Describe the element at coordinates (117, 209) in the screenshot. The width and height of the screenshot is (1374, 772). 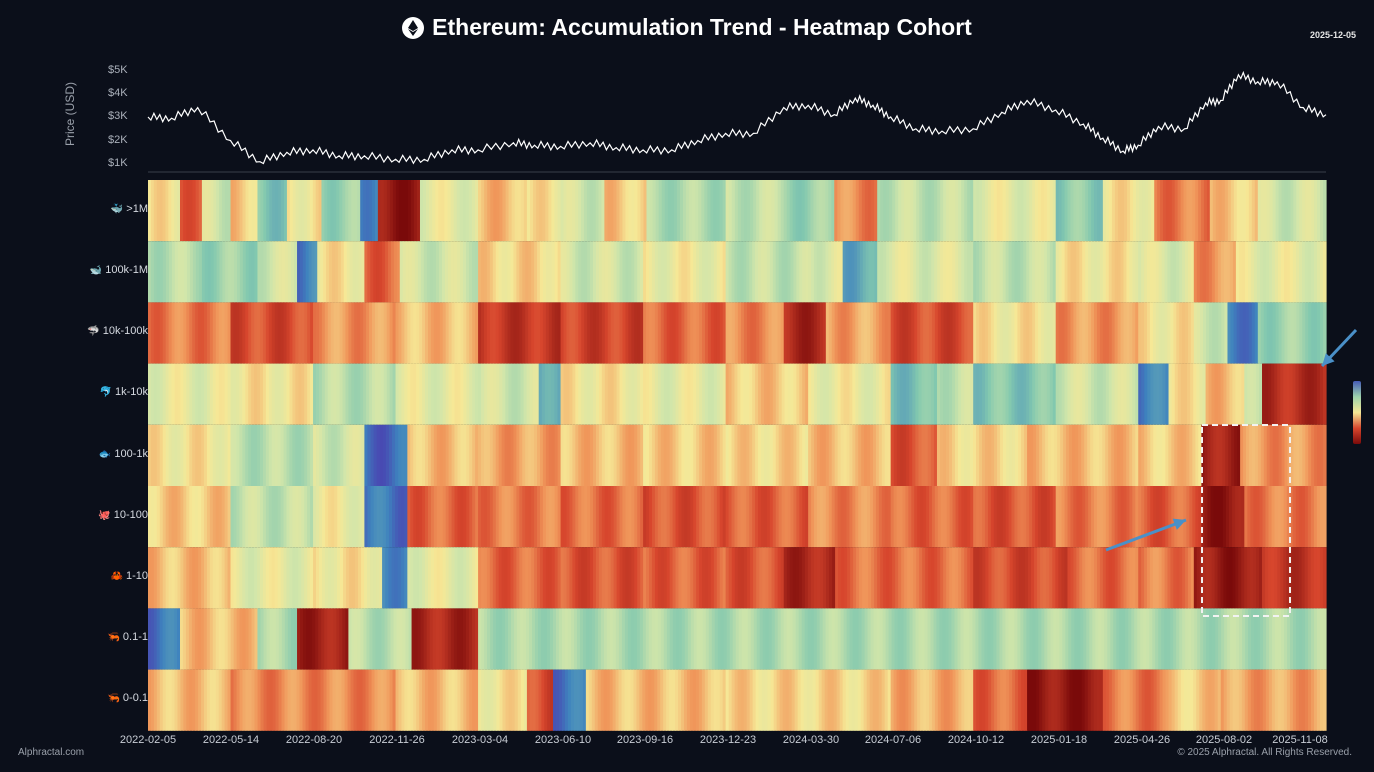
I see `whale-icon: 🐳` at that location.